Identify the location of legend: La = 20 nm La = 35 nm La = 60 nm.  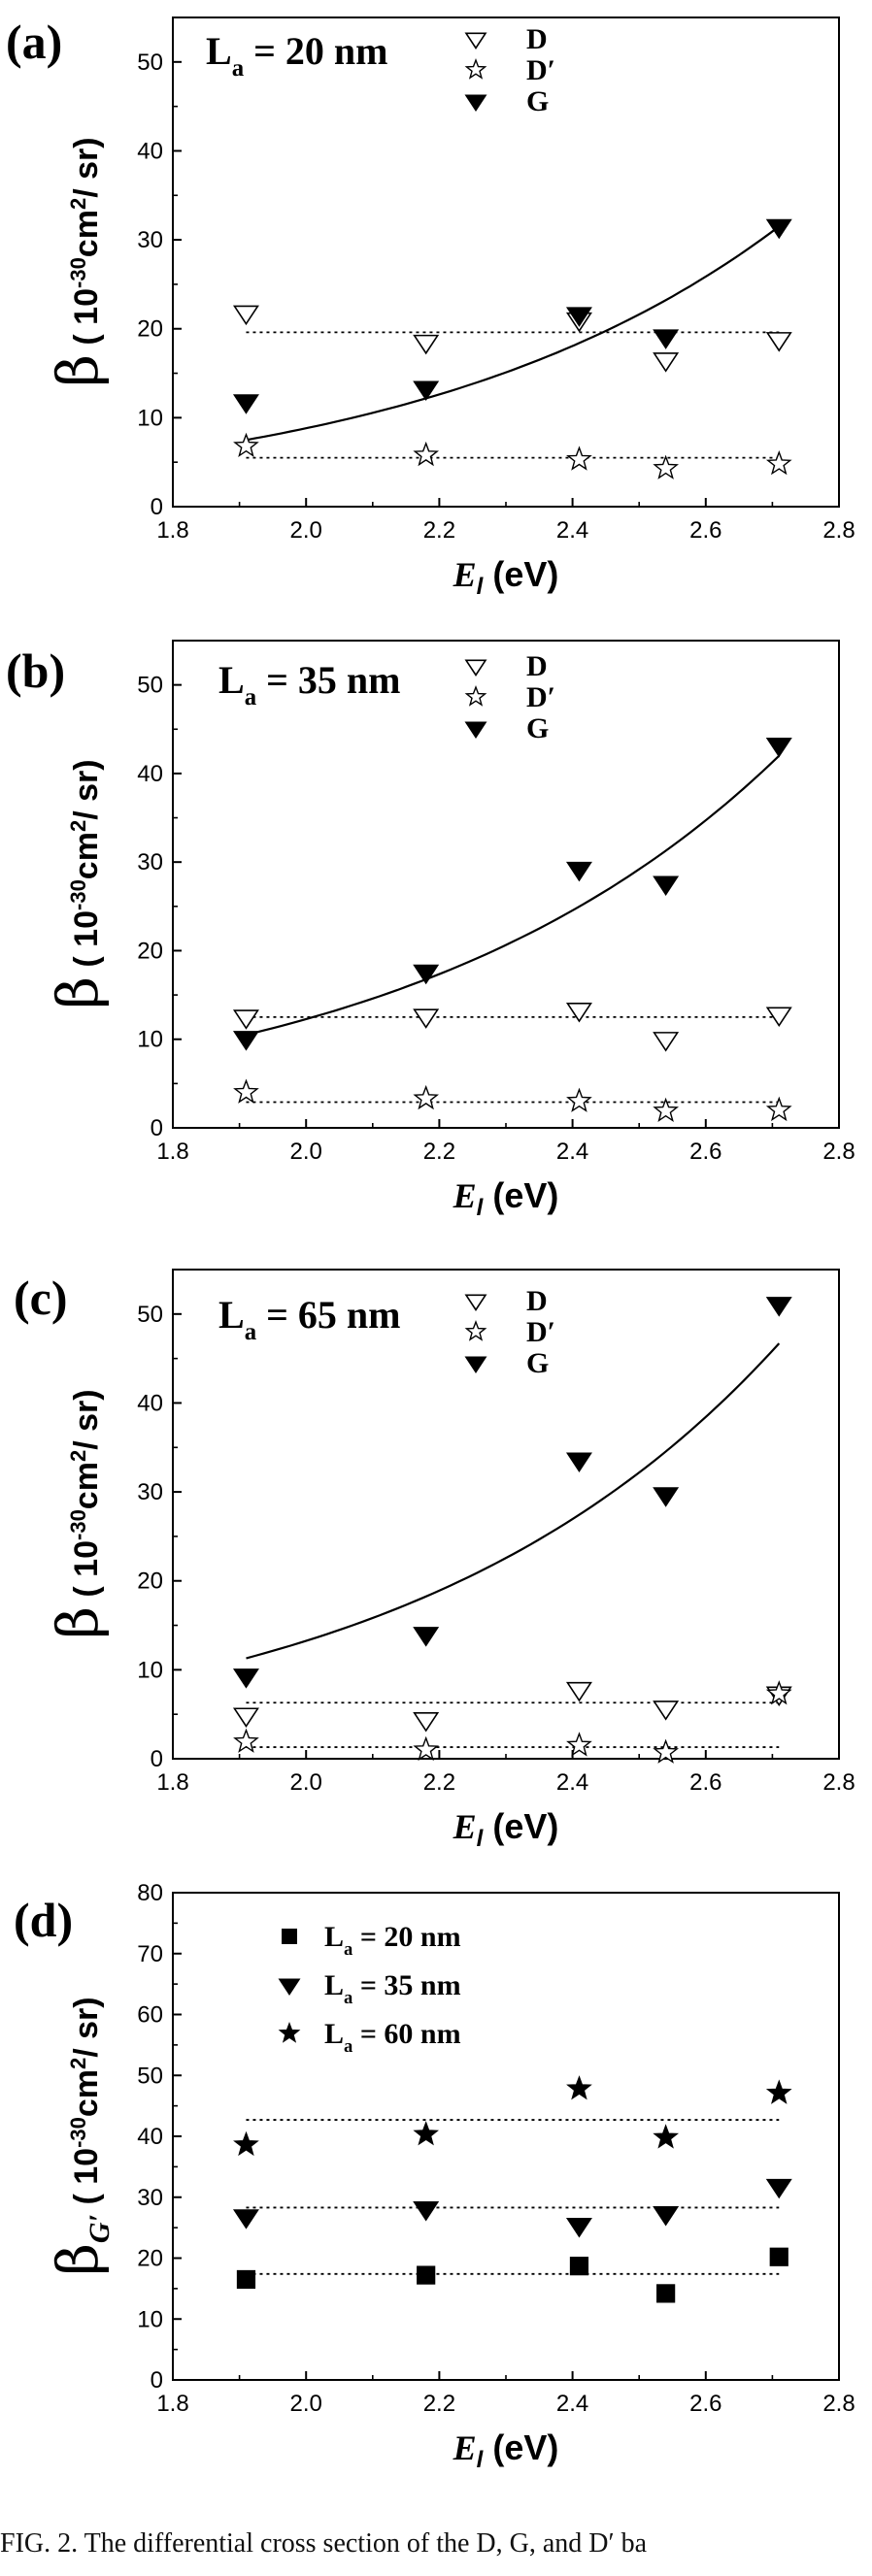
(369, 1989).